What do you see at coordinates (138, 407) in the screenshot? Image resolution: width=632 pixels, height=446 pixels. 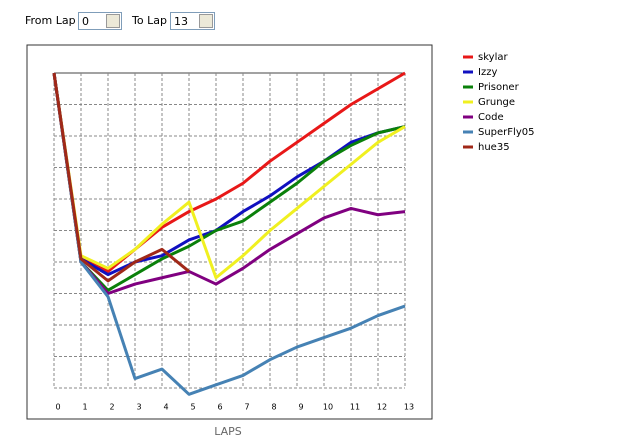 I see `x-tick-label: 3` at bounding box center [138, 407].